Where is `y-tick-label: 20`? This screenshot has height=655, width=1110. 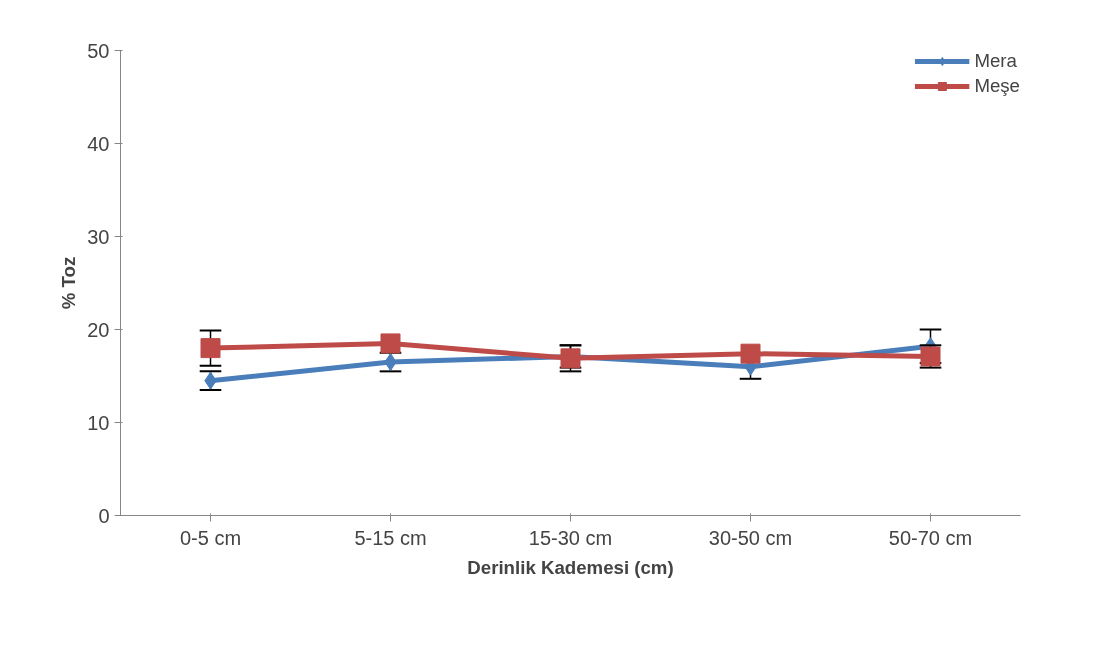
y-tick-label: 20 is located at coordinates (98, 329).